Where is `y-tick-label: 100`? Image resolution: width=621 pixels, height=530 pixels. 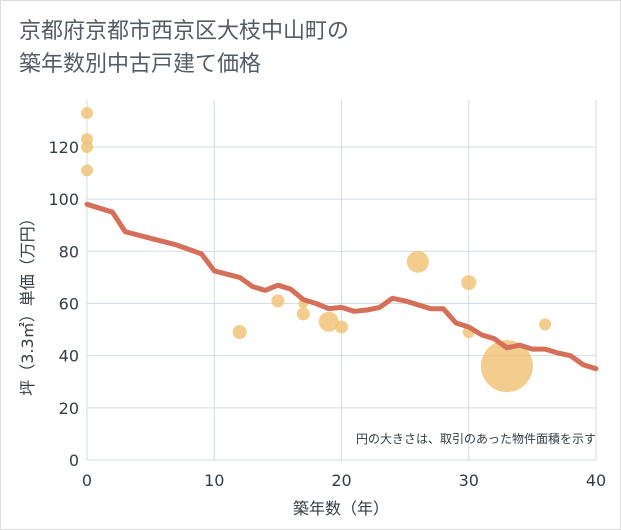
y-tick-label: 100 is located at coordinates (63, 199).